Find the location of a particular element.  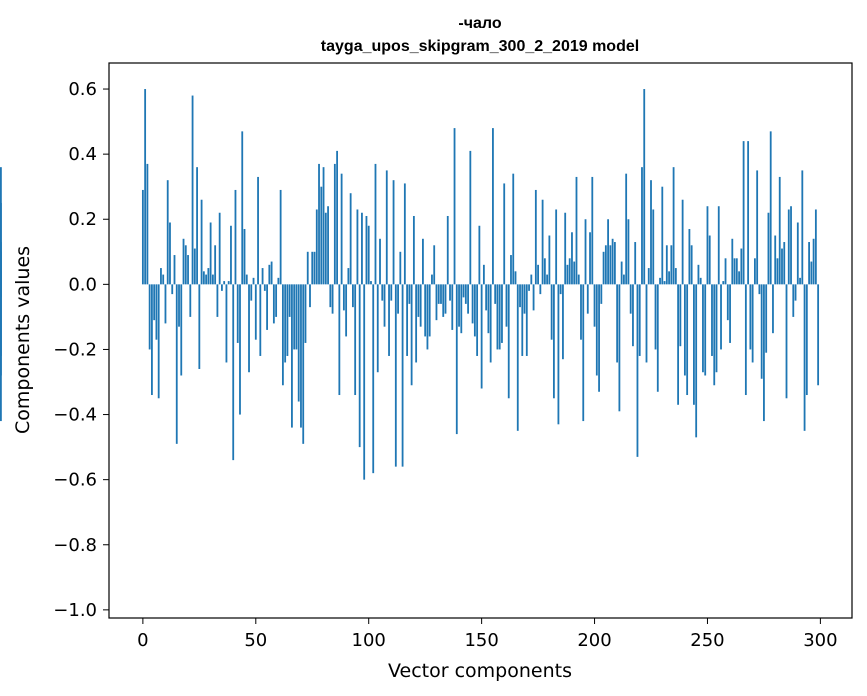

y-tick-label: 0.4 is located at coordinates (82, 154).